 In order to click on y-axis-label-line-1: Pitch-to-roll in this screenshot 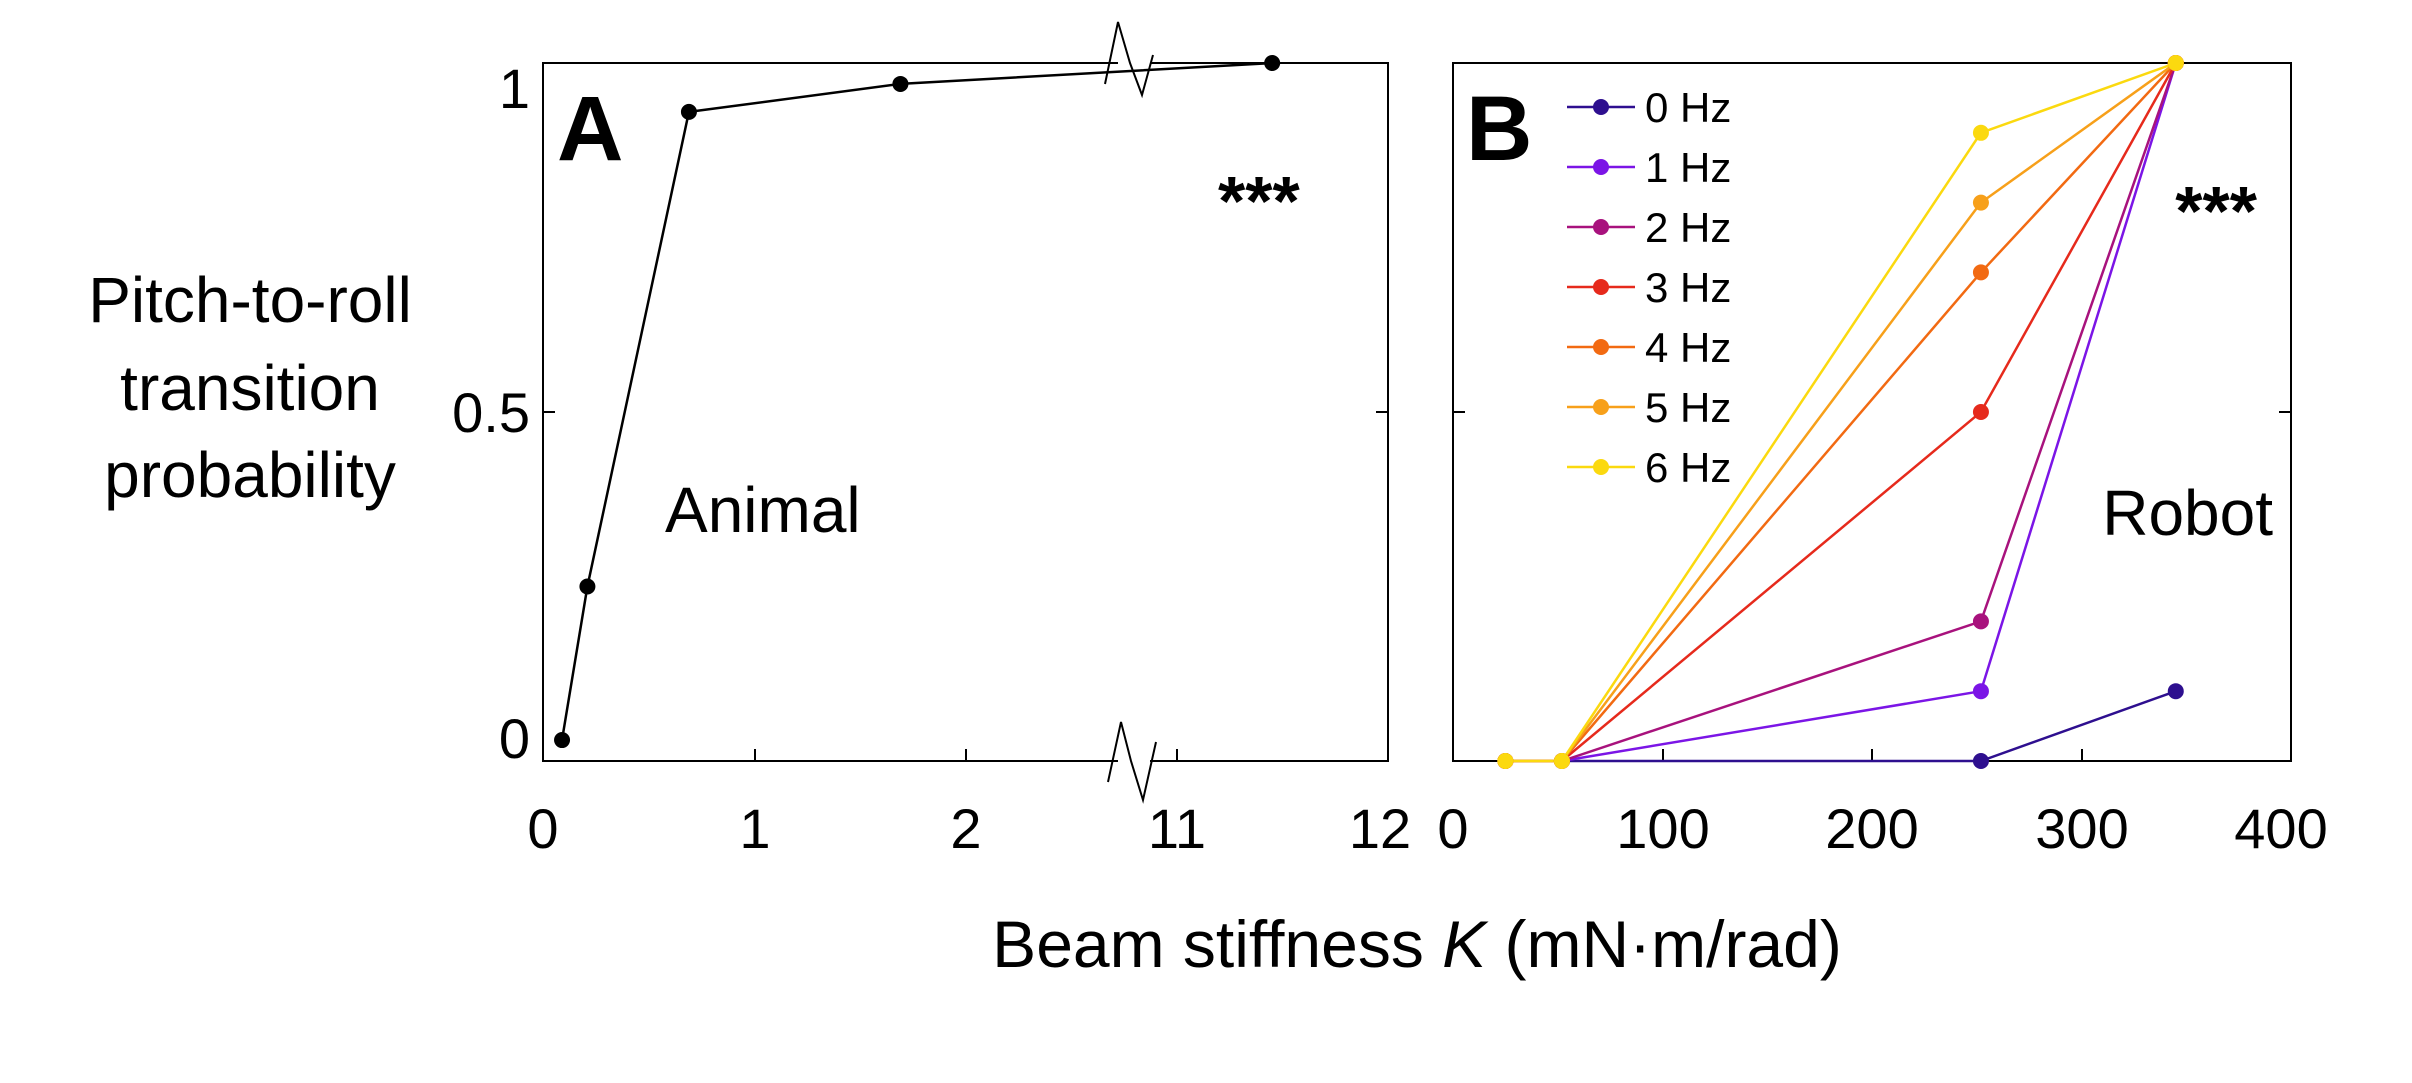, I will do `click(250, 300)`.